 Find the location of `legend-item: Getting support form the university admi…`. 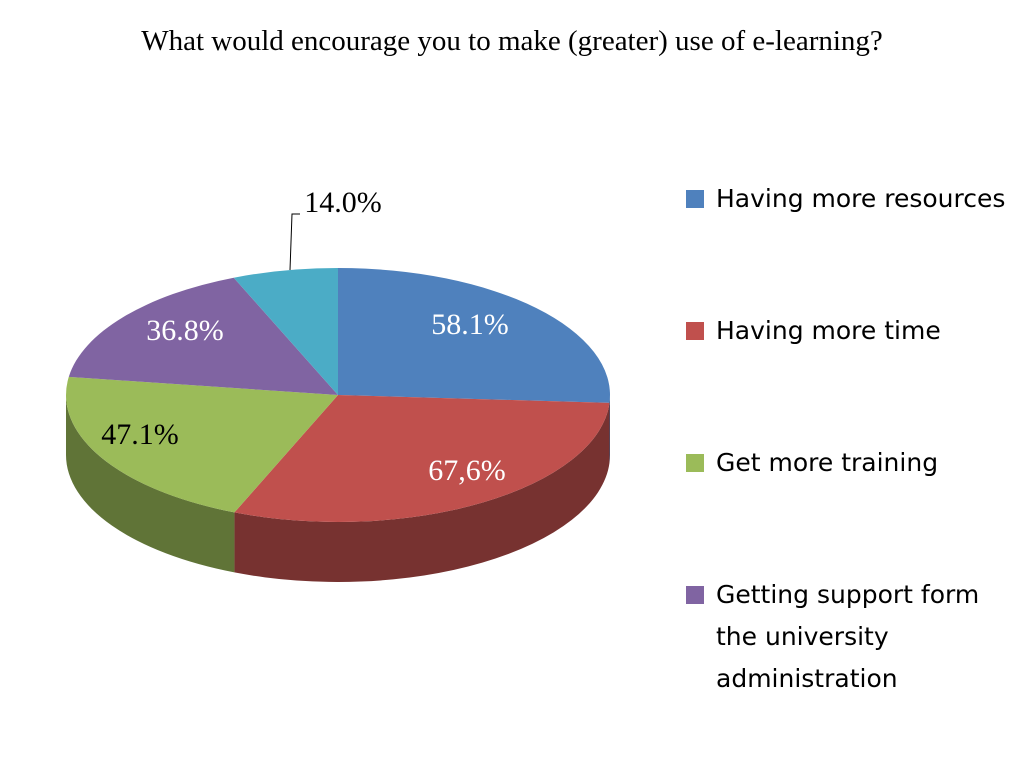

legend-item: Getting support form the university admi… is located at coordinates (854, 637).